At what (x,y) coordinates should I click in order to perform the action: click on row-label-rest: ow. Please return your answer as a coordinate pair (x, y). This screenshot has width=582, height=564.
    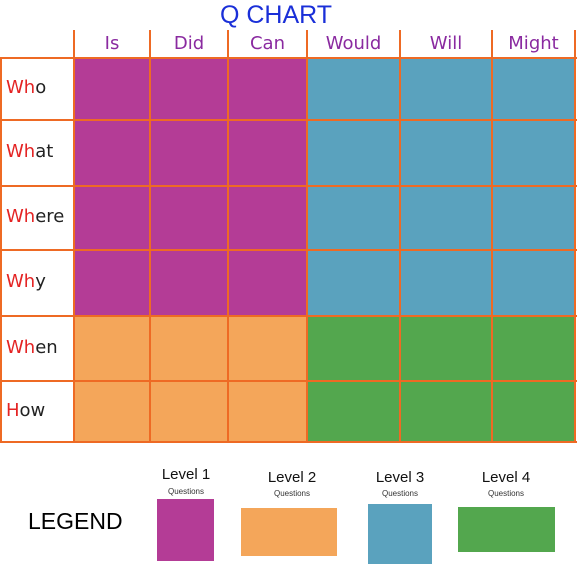
    Looking at the image, I should click on (32, 410).